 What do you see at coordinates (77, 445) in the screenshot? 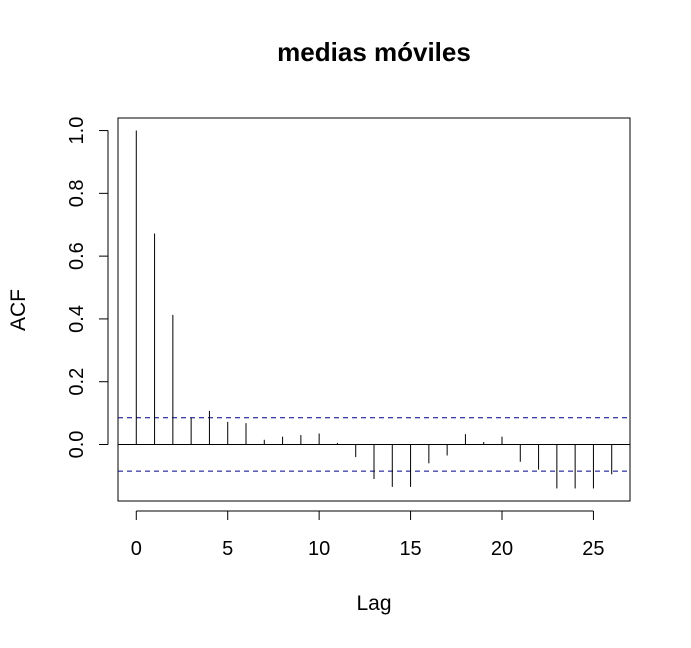
I see `y-tick-label: 0.0` at bounding box center [77, 445].